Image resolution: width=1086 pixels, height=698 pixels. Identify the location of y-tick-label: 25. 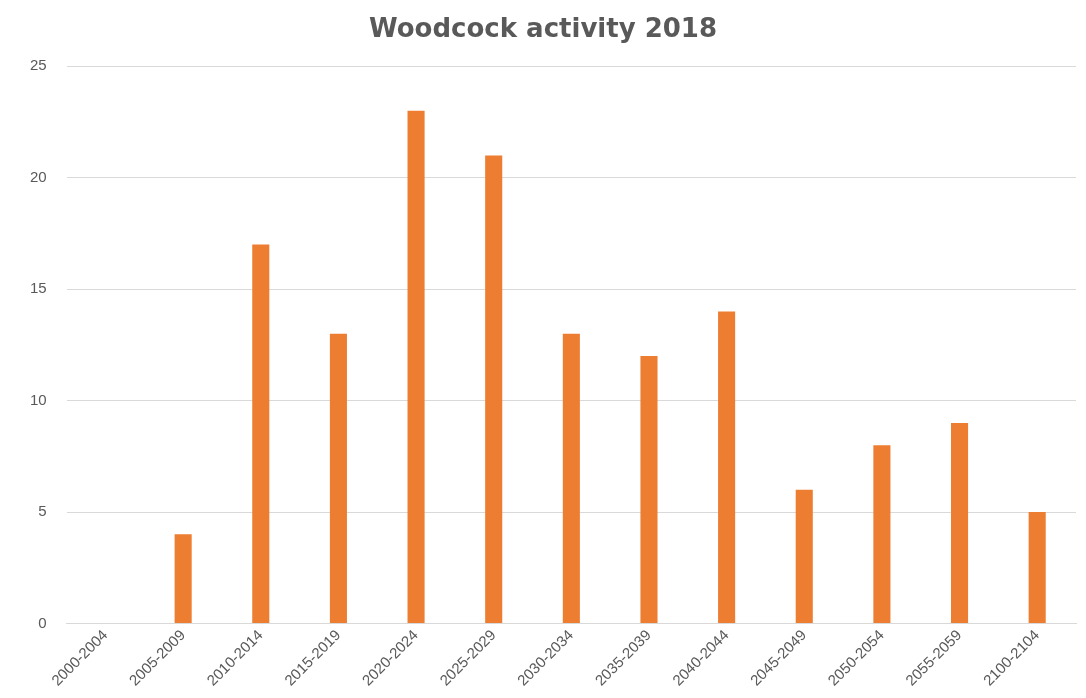
(38, 65).